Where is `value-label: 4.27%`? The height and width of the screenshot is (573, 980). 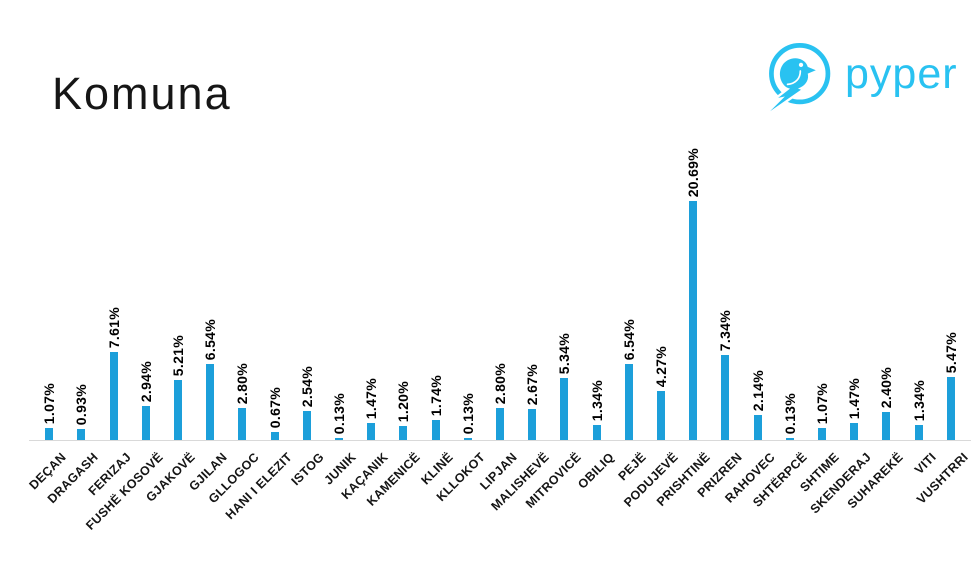
value-label: 4.27% is located at coordinates (661, 366).